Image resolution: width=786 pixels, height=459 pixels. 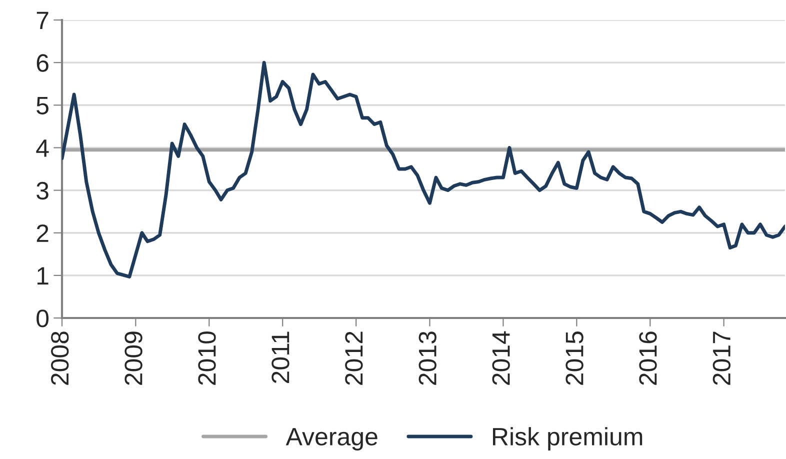 What do you see at coordinates (133, 358) in the screenshot?
I see `x-tick-label: 2009` at bounding box center [133, 358].